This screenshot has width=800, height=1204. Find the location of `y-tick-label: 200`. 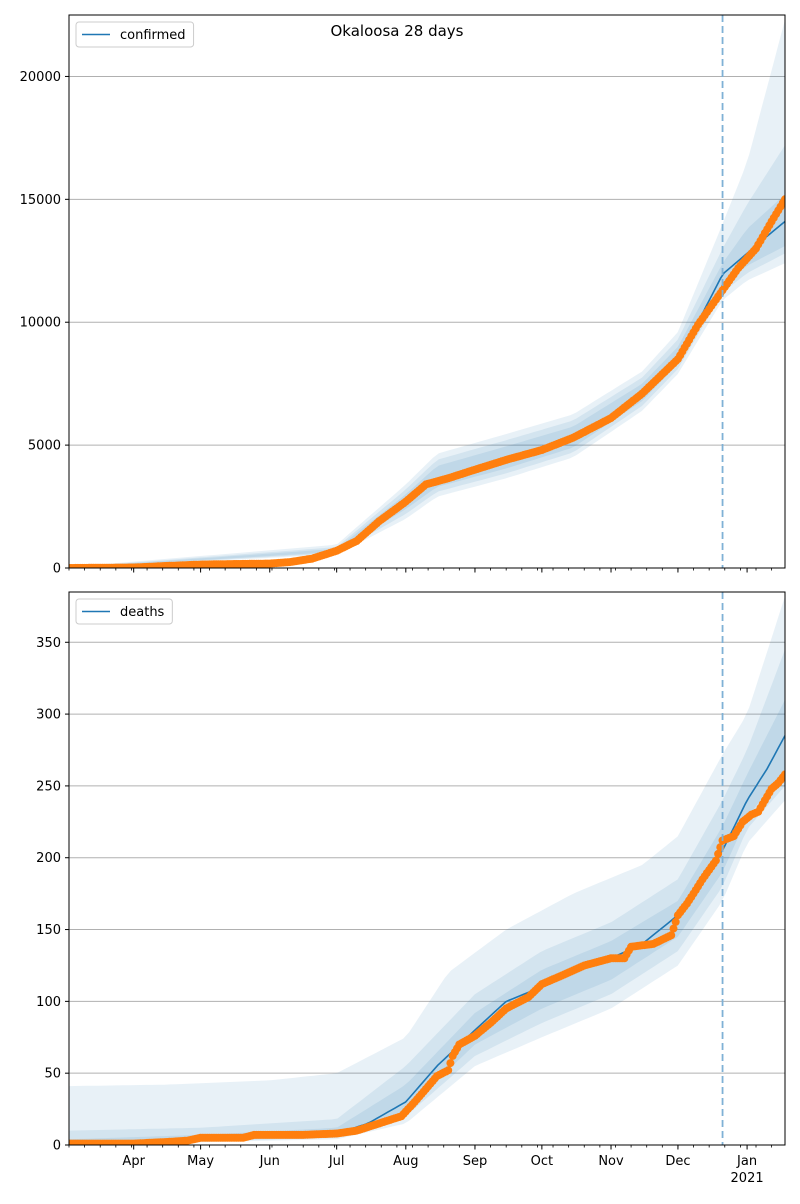

y-tick-label: 200 is located at coordinates (48, 858).